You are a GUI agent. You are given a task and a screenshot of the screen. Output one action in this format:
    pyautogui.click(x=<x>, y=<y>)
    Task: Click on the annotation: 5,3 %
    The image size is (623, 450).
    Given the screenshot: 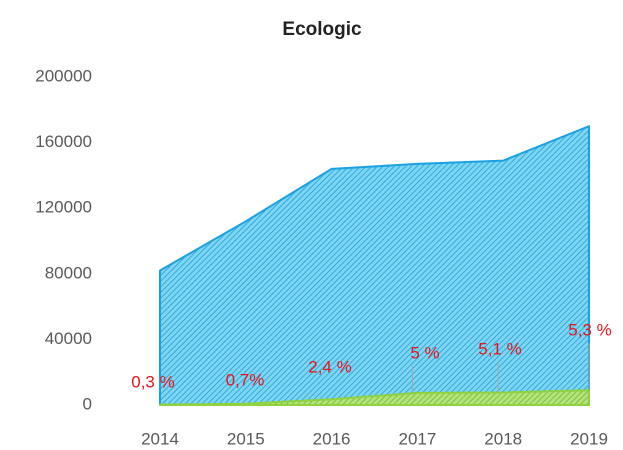 What is the action you would take?
    pyautogui.click(x=589, y=329)
    